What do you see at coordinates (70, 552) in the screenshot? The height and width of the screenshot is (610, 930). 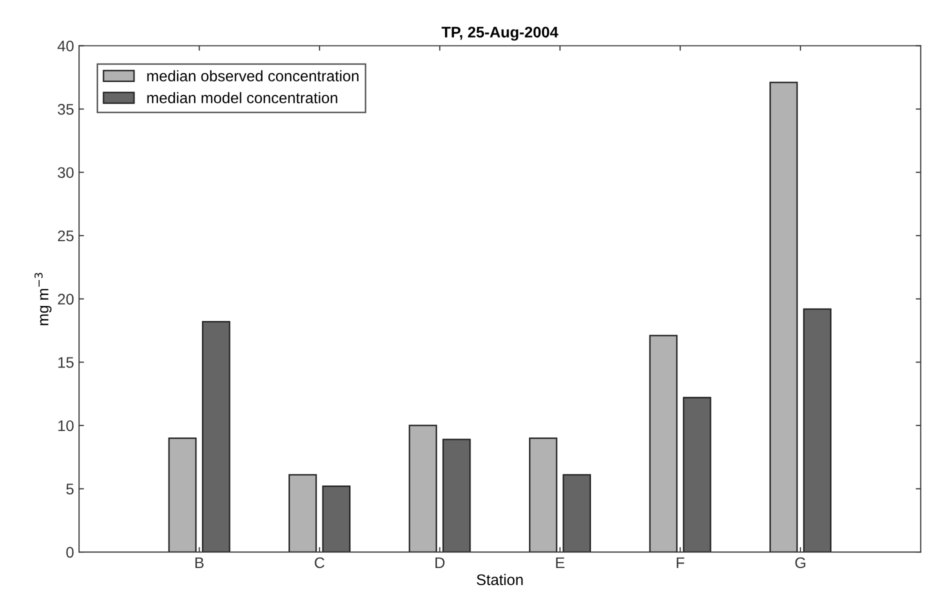 I see `y-tick-label: 0` at bounding box center [70, 552].